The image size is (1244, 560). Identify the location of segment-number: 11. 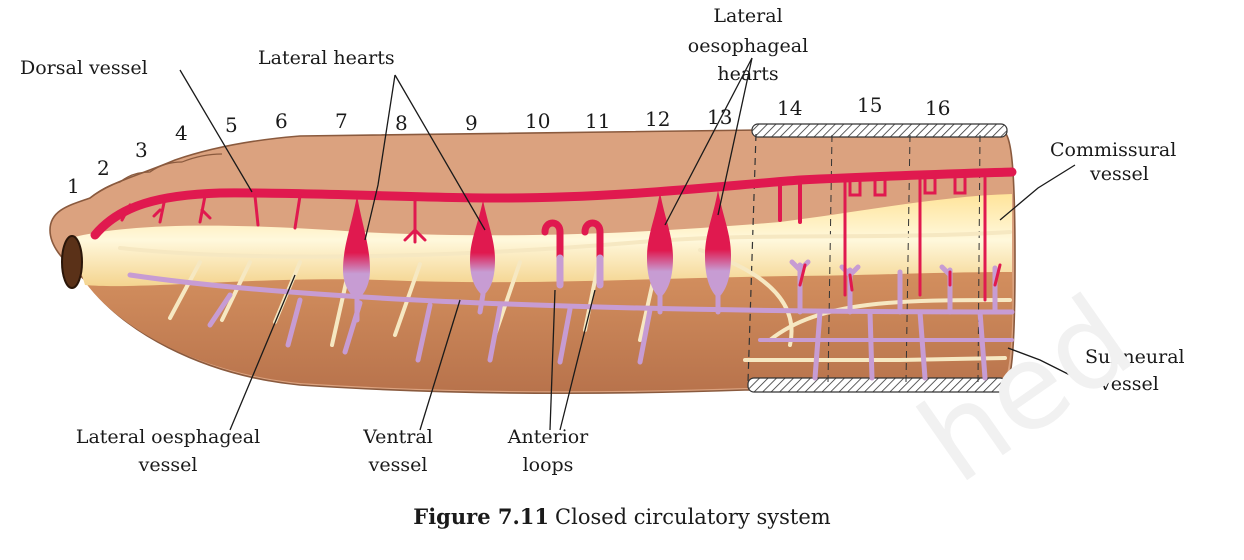
(597, 121).